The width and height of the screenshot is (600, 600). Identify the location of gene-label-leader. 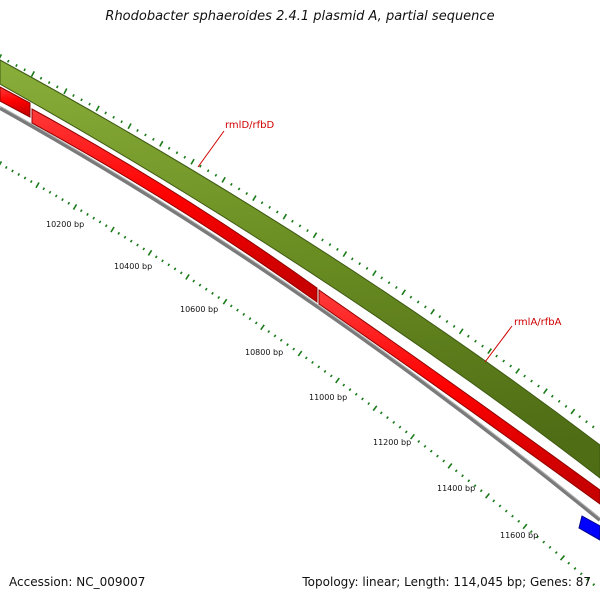
(211, 149).